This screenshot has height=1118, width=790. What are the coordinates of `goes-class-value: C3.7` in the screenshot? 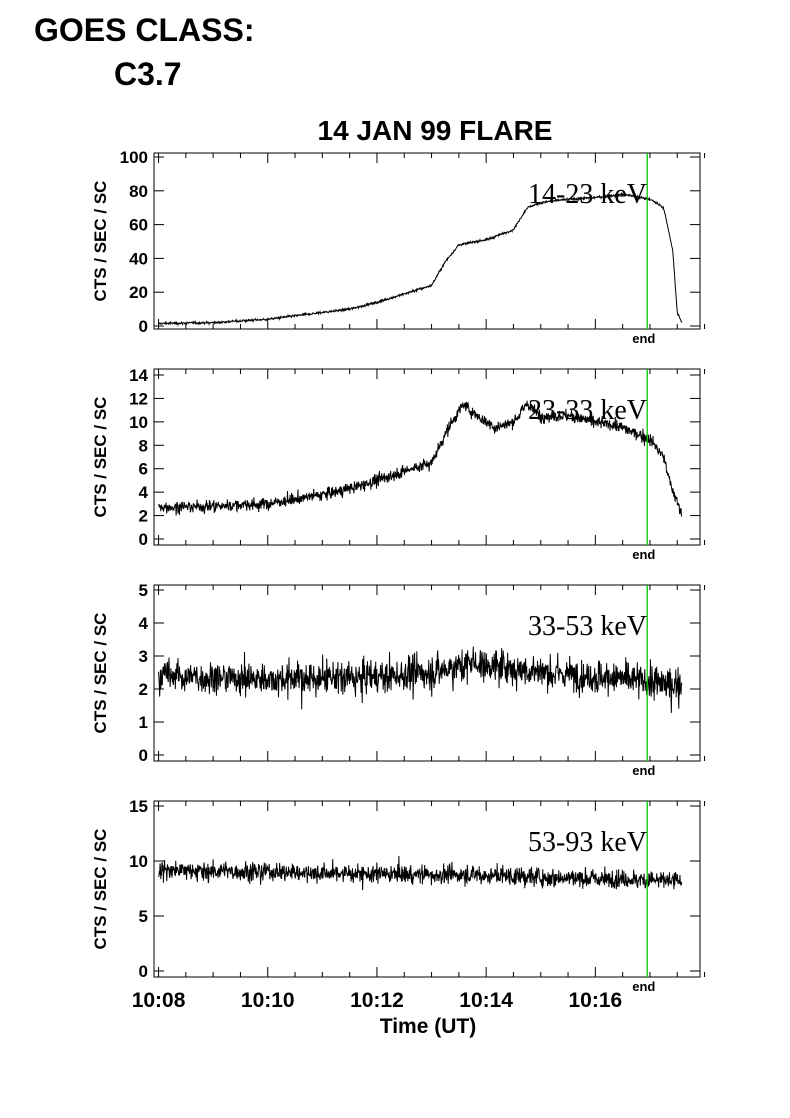 It's located at (148, 74).